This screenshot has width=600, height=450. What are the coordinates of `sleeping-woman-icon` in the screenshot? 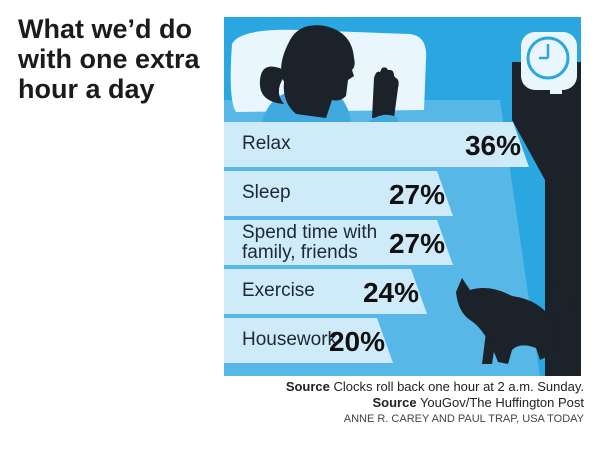 It's located at (329, 74).